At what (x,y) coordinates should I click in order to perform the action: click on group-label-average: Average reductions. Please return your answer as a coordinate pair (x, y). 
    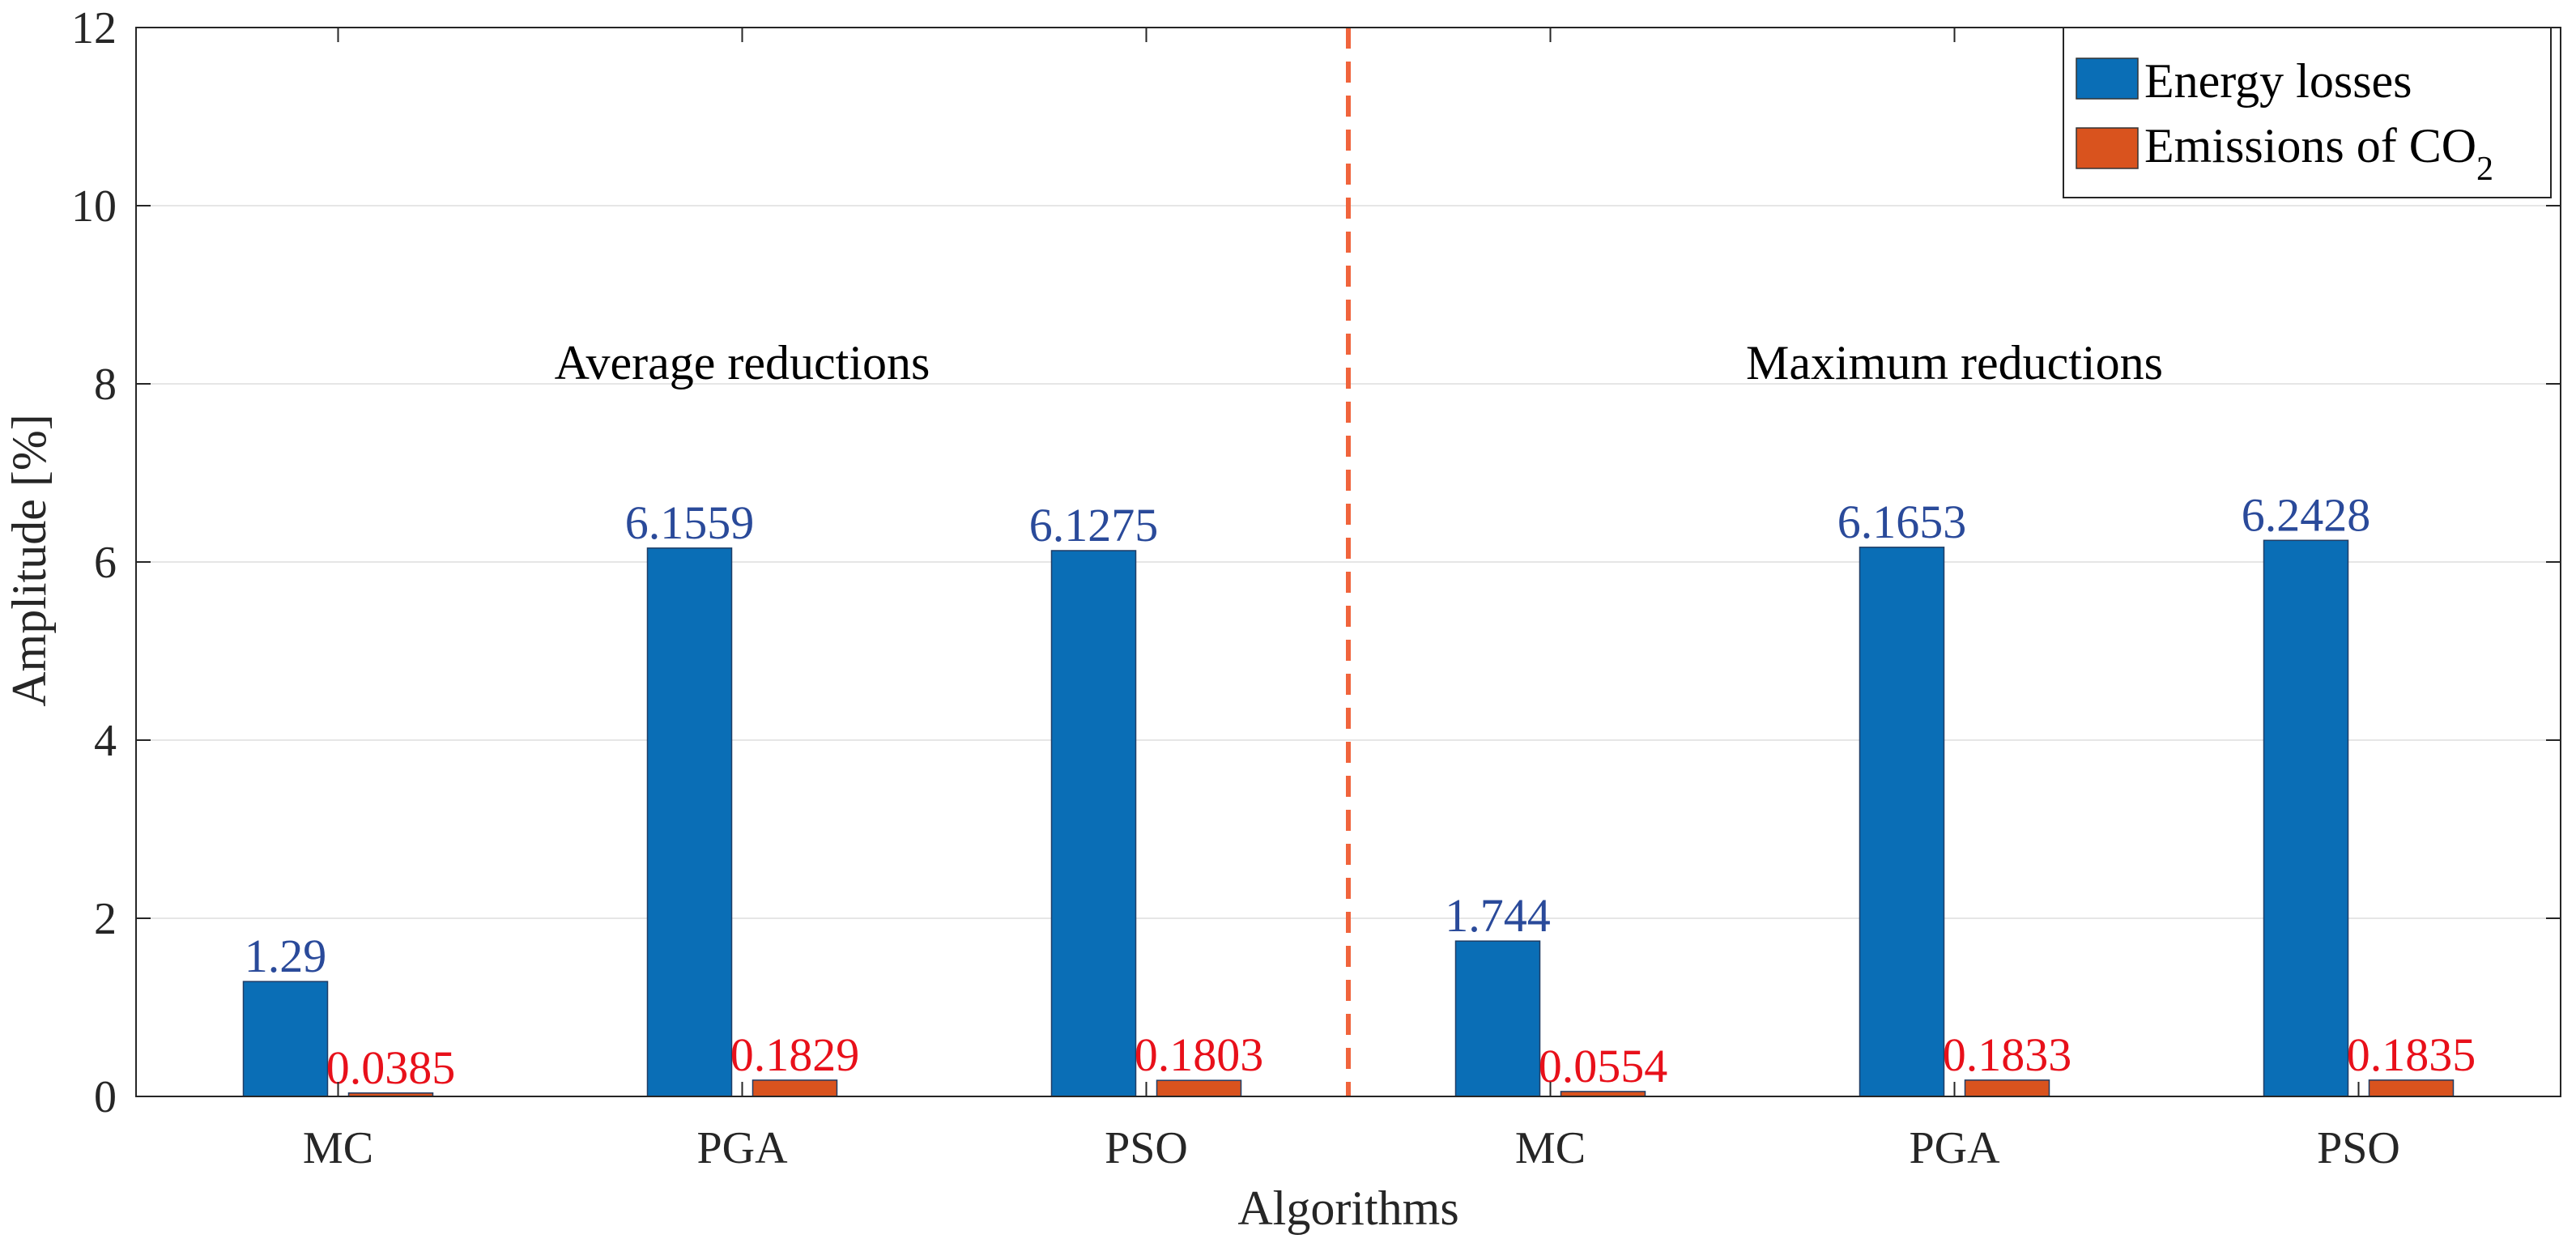
    Looking at the image, I should click on (742, 363).